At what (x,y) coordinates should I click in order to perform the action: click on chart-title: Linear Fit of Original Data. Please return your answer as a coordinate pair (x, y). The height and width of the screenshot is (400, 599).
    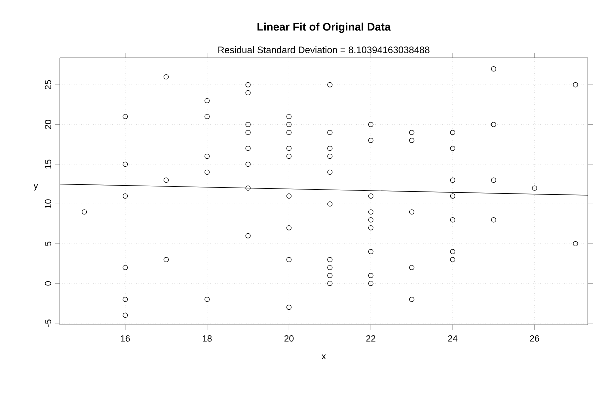
    Looking at the image, I should click on (325, 28).